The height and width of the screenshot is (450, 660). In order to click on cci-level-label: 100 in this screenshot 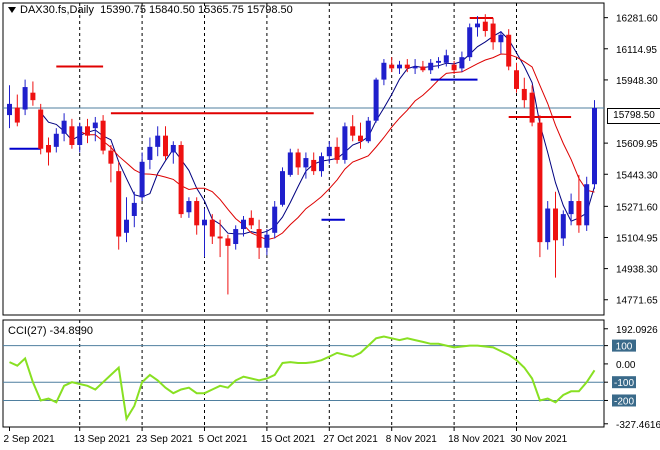, I will do `click(624, 347)`.